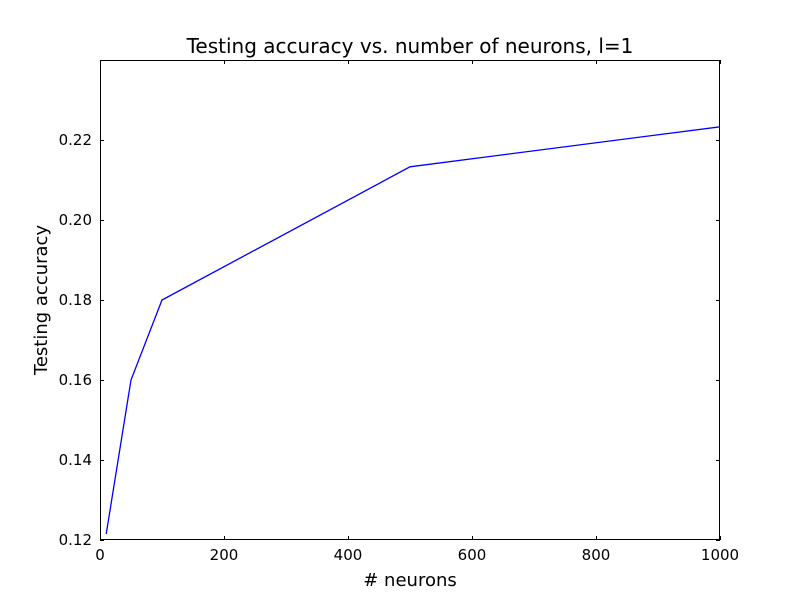 The height and width of the screenshot is (600, 800). I want to click on x-tick-label: 800, so click(596, 555).